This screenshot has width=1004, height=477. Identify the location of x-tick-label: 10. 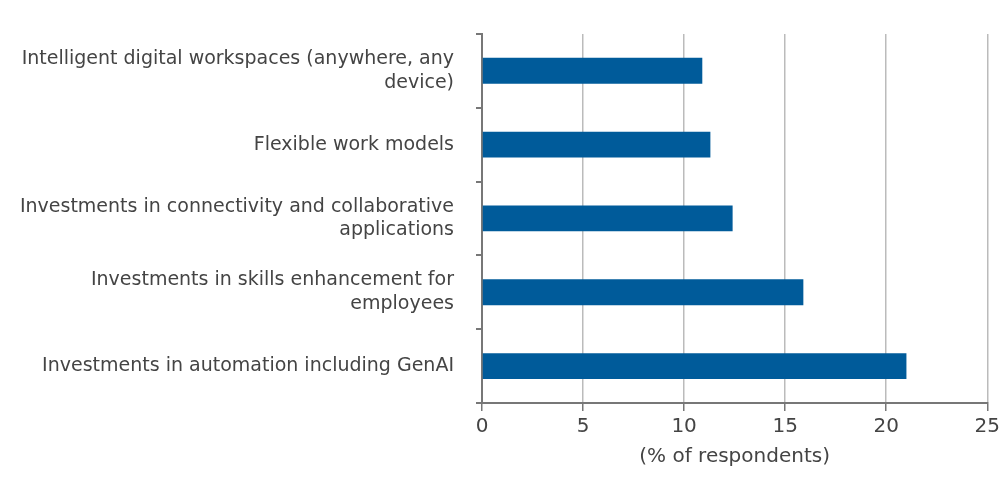
(684, 425).